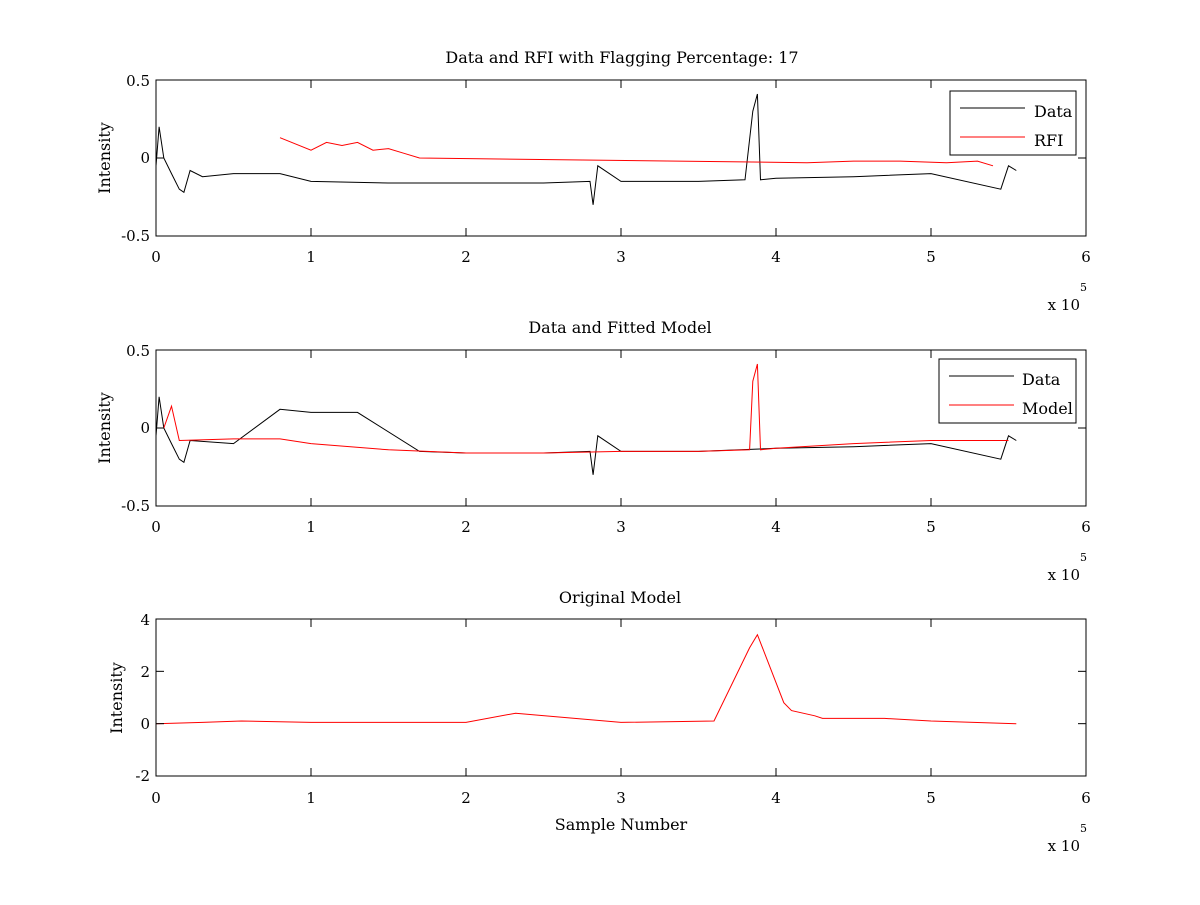  I want to click on panel-2-title: Data and Fitted Model, so click(619, 327).